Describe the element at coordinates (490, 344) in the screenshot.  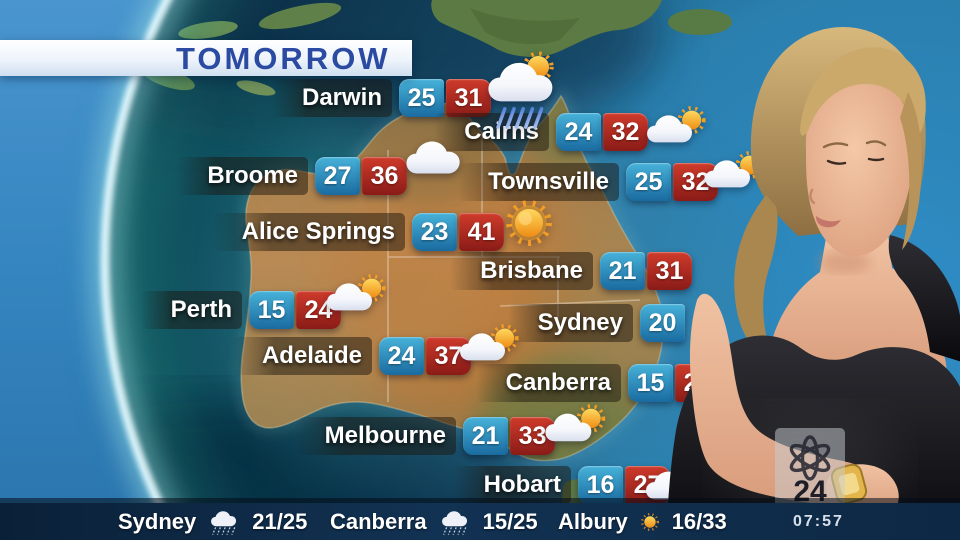
I see `adelaide-weather-icon` at that location.